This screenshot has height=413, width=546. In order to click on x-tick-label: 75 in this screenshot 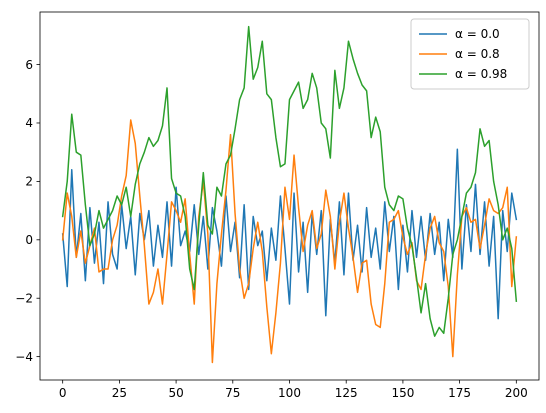, I will do `click(232, 393)`.